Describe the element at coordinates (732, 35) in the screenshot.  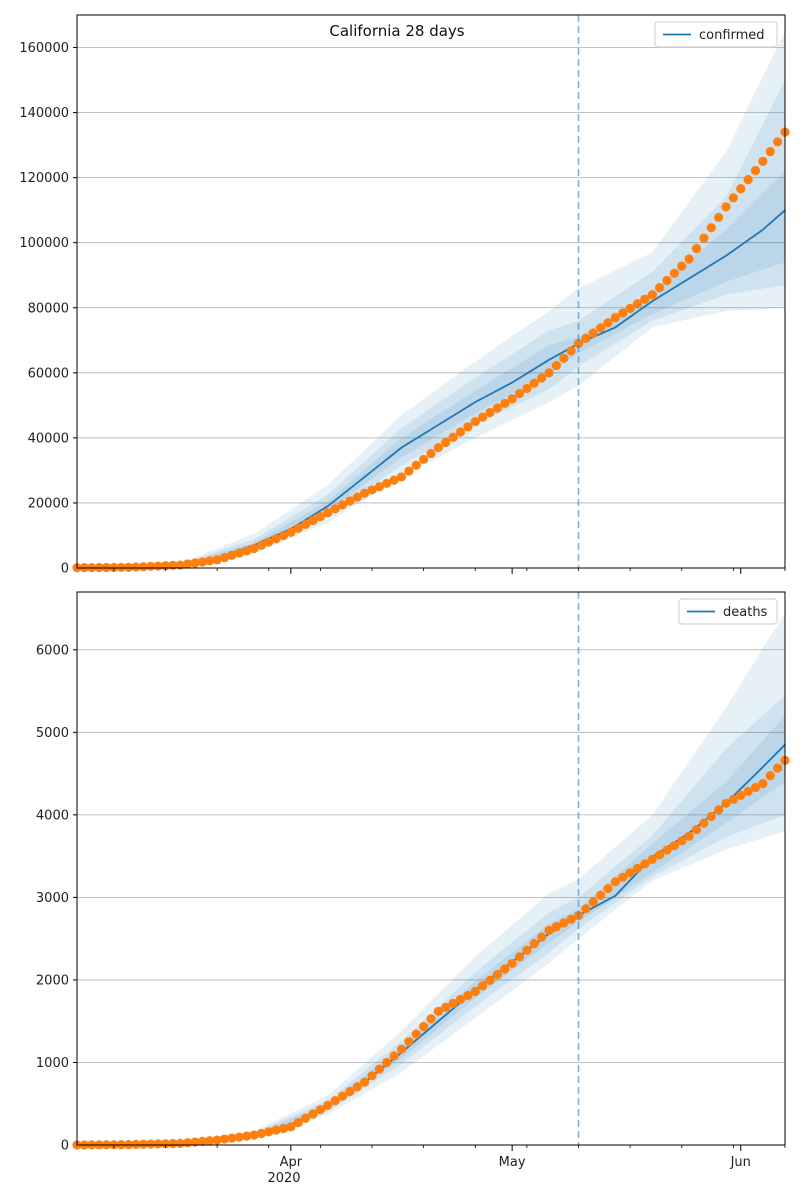
I see `legend-label: confirmed` at that location.